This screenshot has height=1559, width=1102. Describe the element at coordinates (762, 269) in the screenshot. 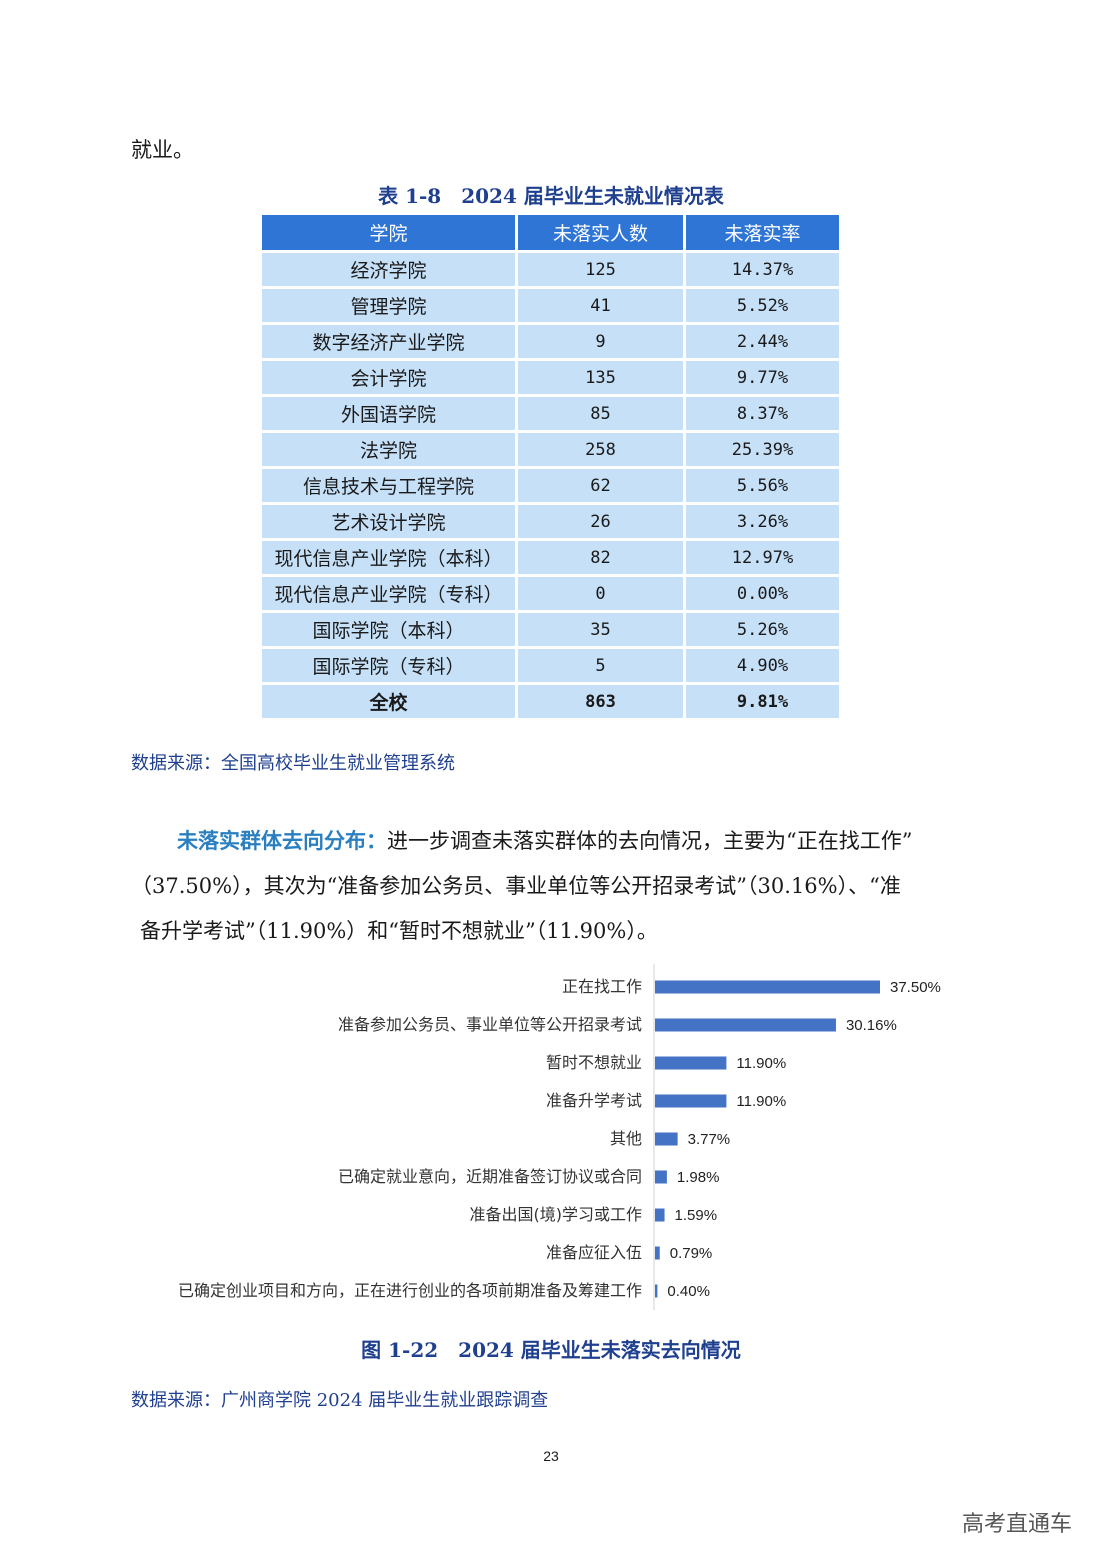

I see `cell-rate: 14.37%` at that location.